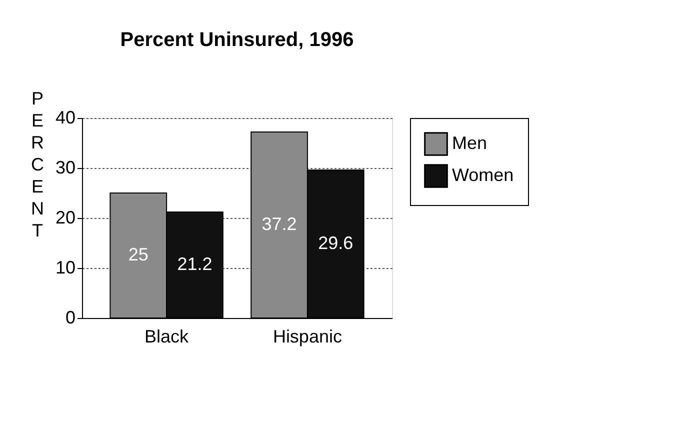 The image size is (674, 424). What do you see at coordinates (167, 336) in the screenshot?
I see `x-tick-label: Black` at bounding box center [167, 336].